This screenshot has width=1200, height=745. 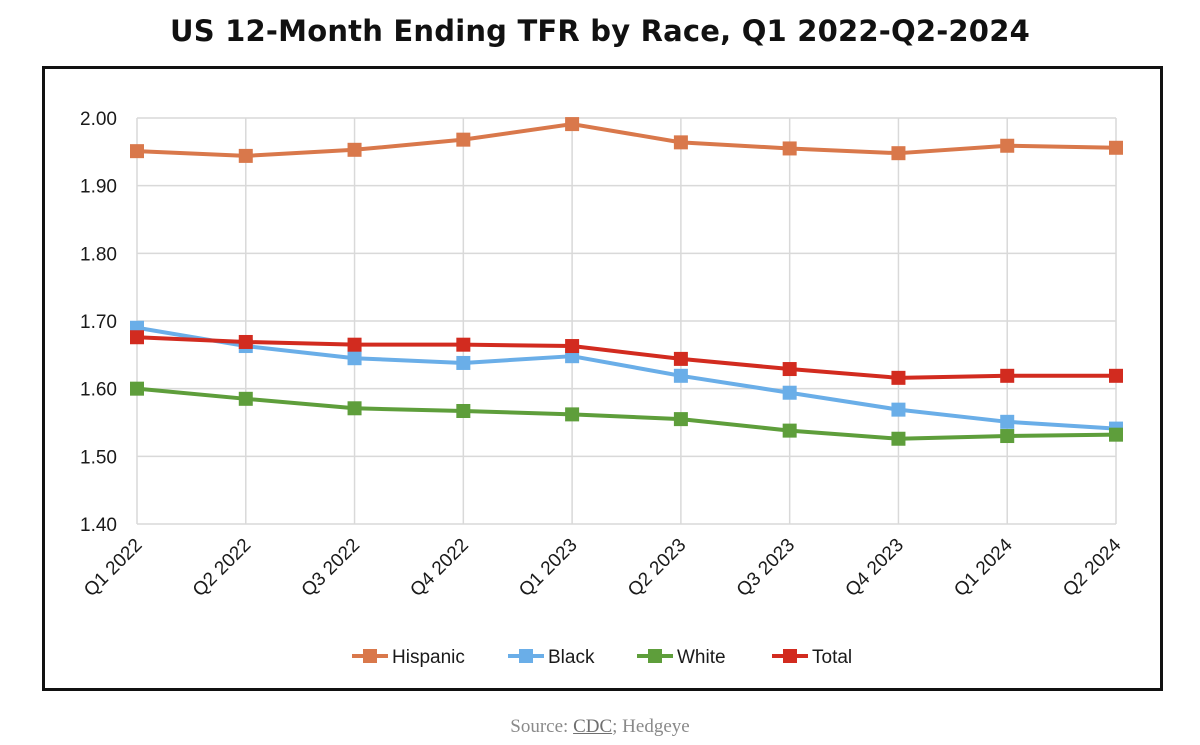 I want to click on y-tick-label: 1.40, so click(x=98, y=525).